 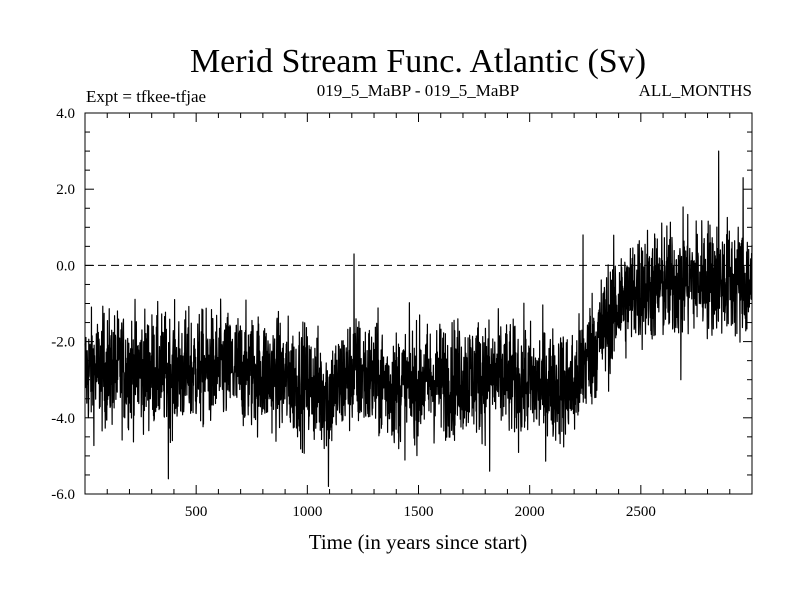 I want to click on y-tick-label: -6.0, so click(x=63, y=495).